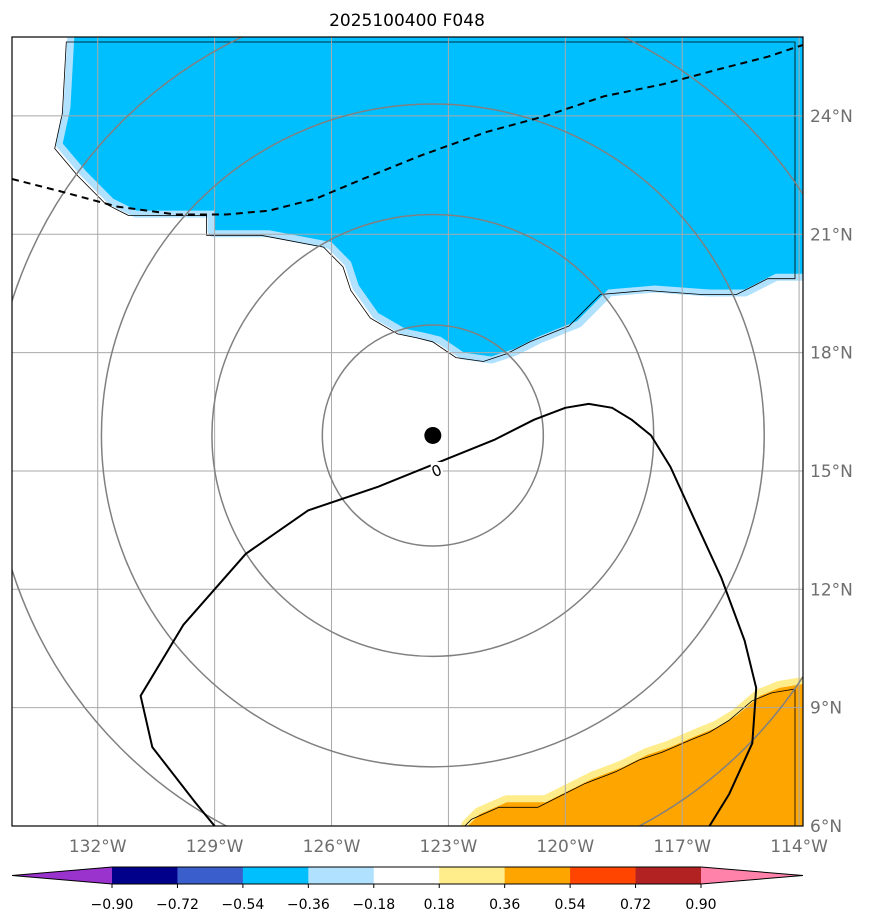 This screenshot has height=924, width=873. I want to click on lon-tick-label: 123°W, so click(449, 847).